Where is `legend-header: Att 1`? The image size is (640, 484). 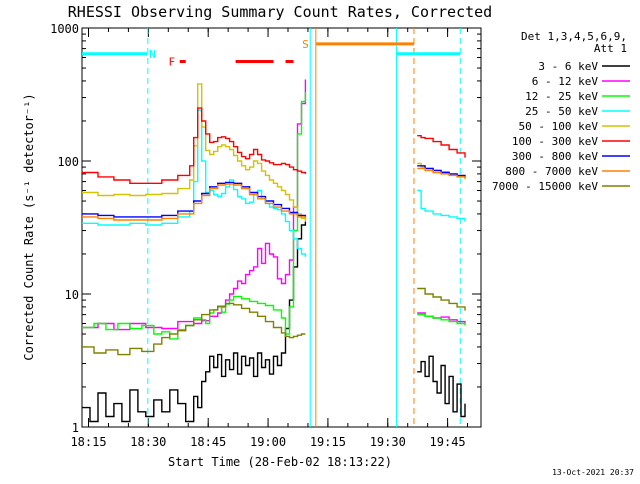 legend-header: Att 1 is located at coordinates (610, 48).